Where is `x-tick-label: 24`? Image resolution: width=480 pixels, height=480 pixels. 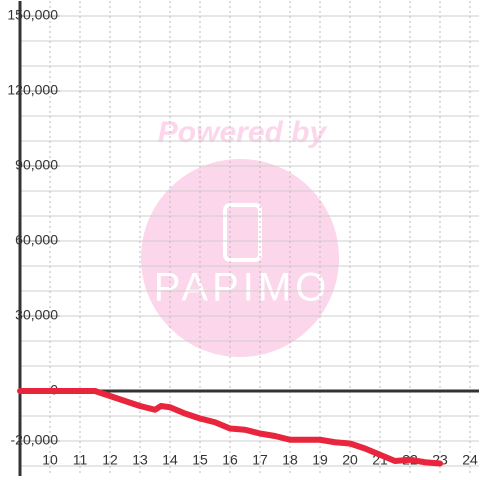
x-tick-label: 24 is located at coordinates (470, 460).